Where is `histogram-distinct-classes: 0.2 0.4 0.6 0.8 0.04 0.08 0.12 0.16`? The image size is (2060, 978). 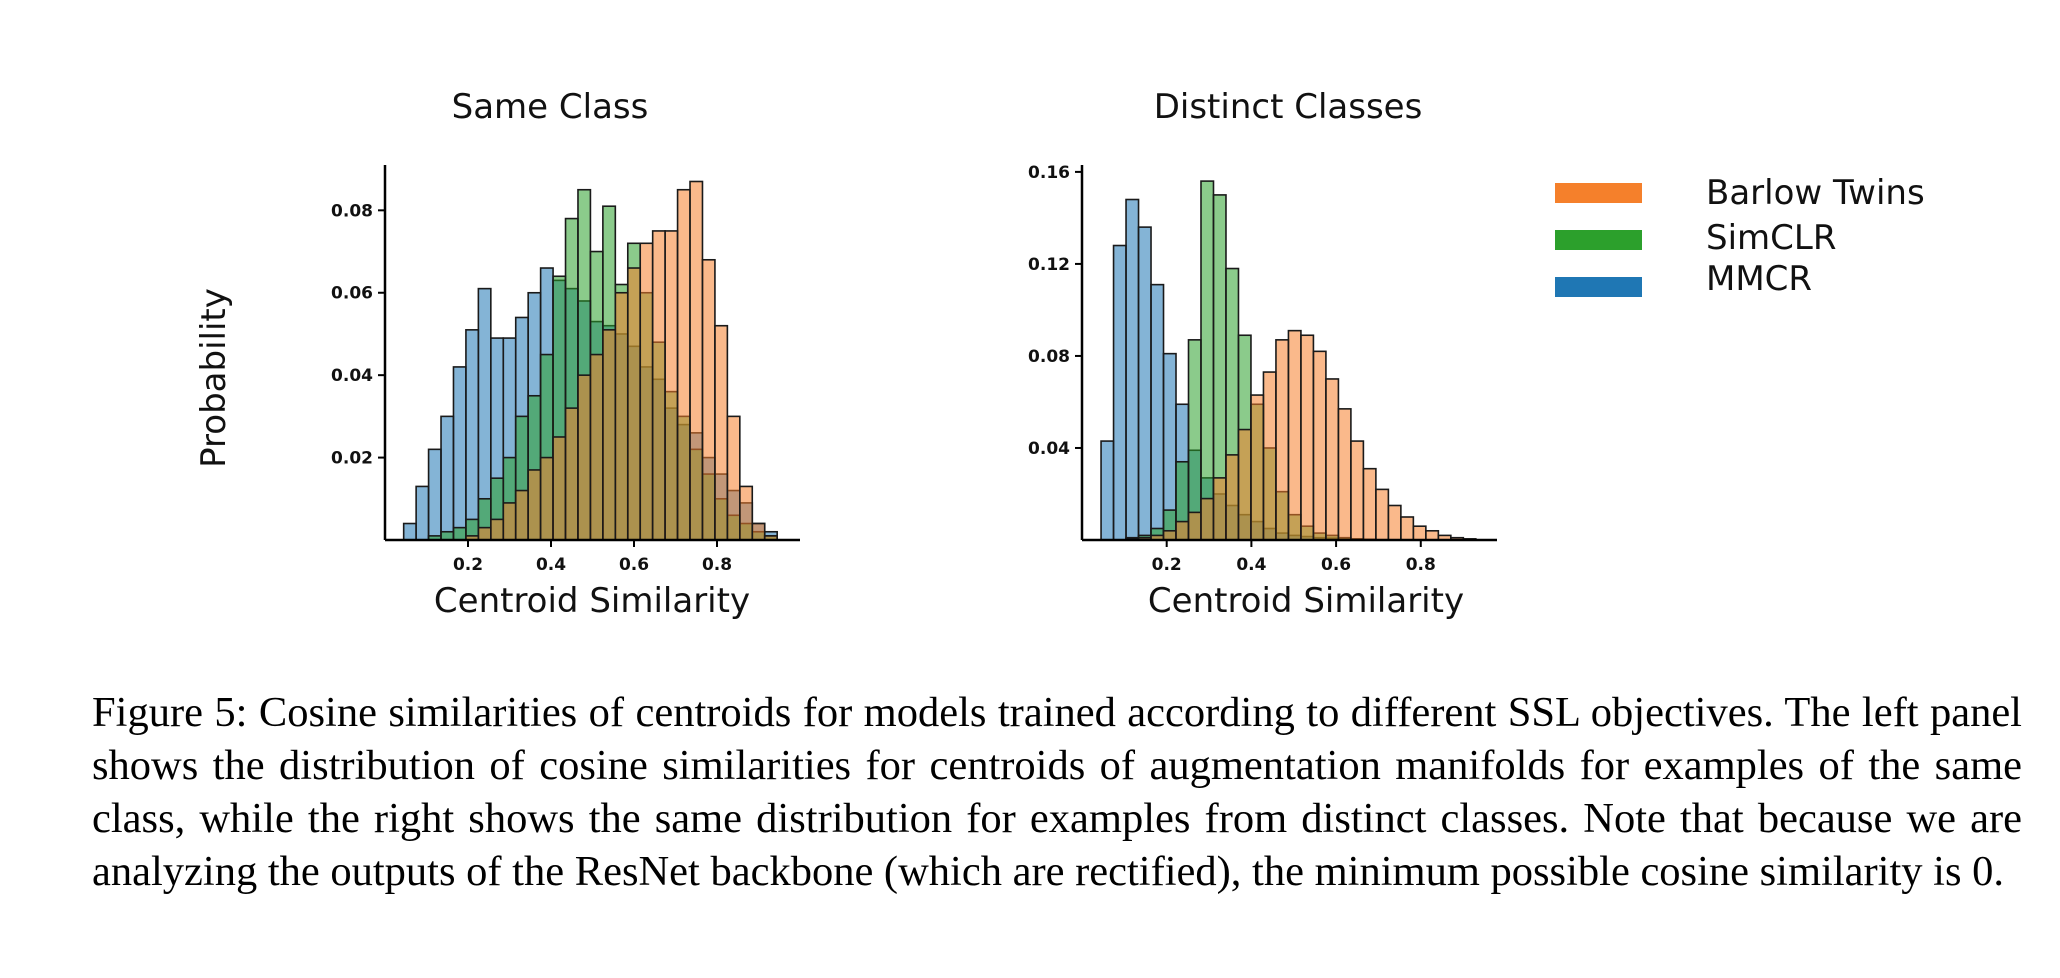 histogram-distinct-classes: 0.2 0.4 0.6 0.8 0.04 0.08 0.12 0.16 is located at coordinates (1262, 369).